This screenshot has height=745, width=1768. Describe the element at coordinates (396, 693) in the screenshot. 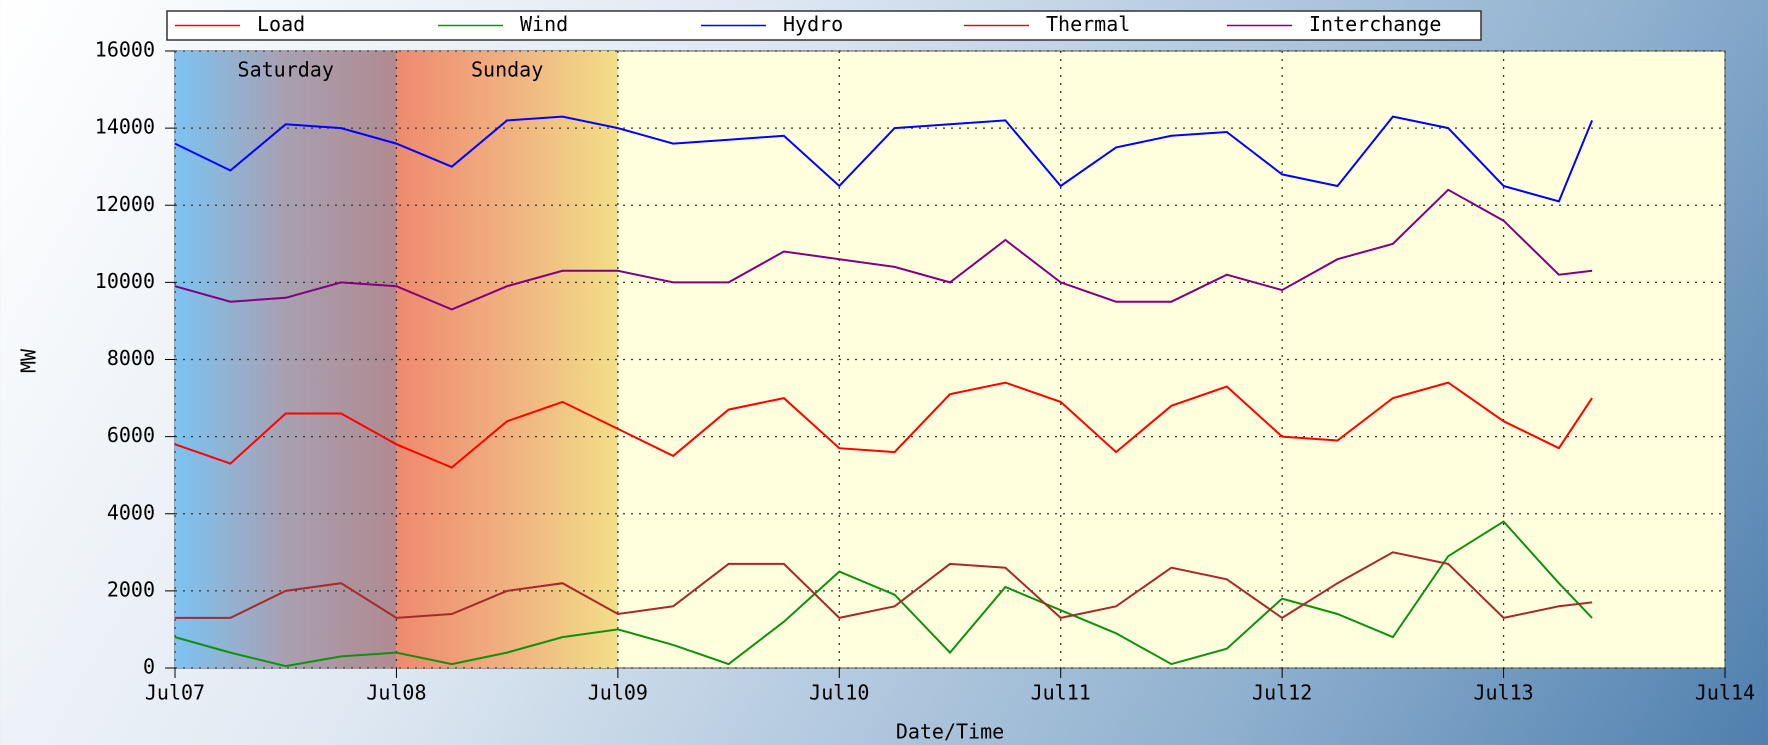

I see `x-tick-label: Jul08` at that location.